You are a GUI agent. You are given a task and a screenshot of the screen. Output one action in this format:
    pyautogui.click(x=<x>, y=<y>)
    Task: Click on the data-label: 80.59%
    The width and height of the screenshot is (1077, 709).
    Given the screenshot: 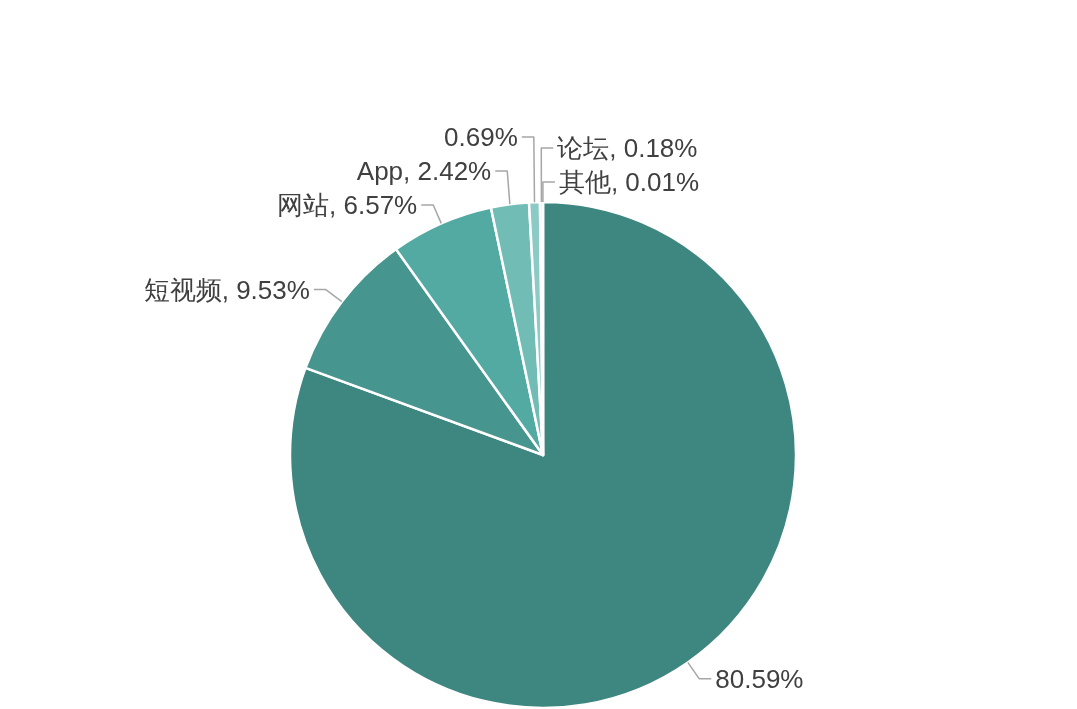 What is the action you would take?
    pyautogui.click(x=759, y=678)
    